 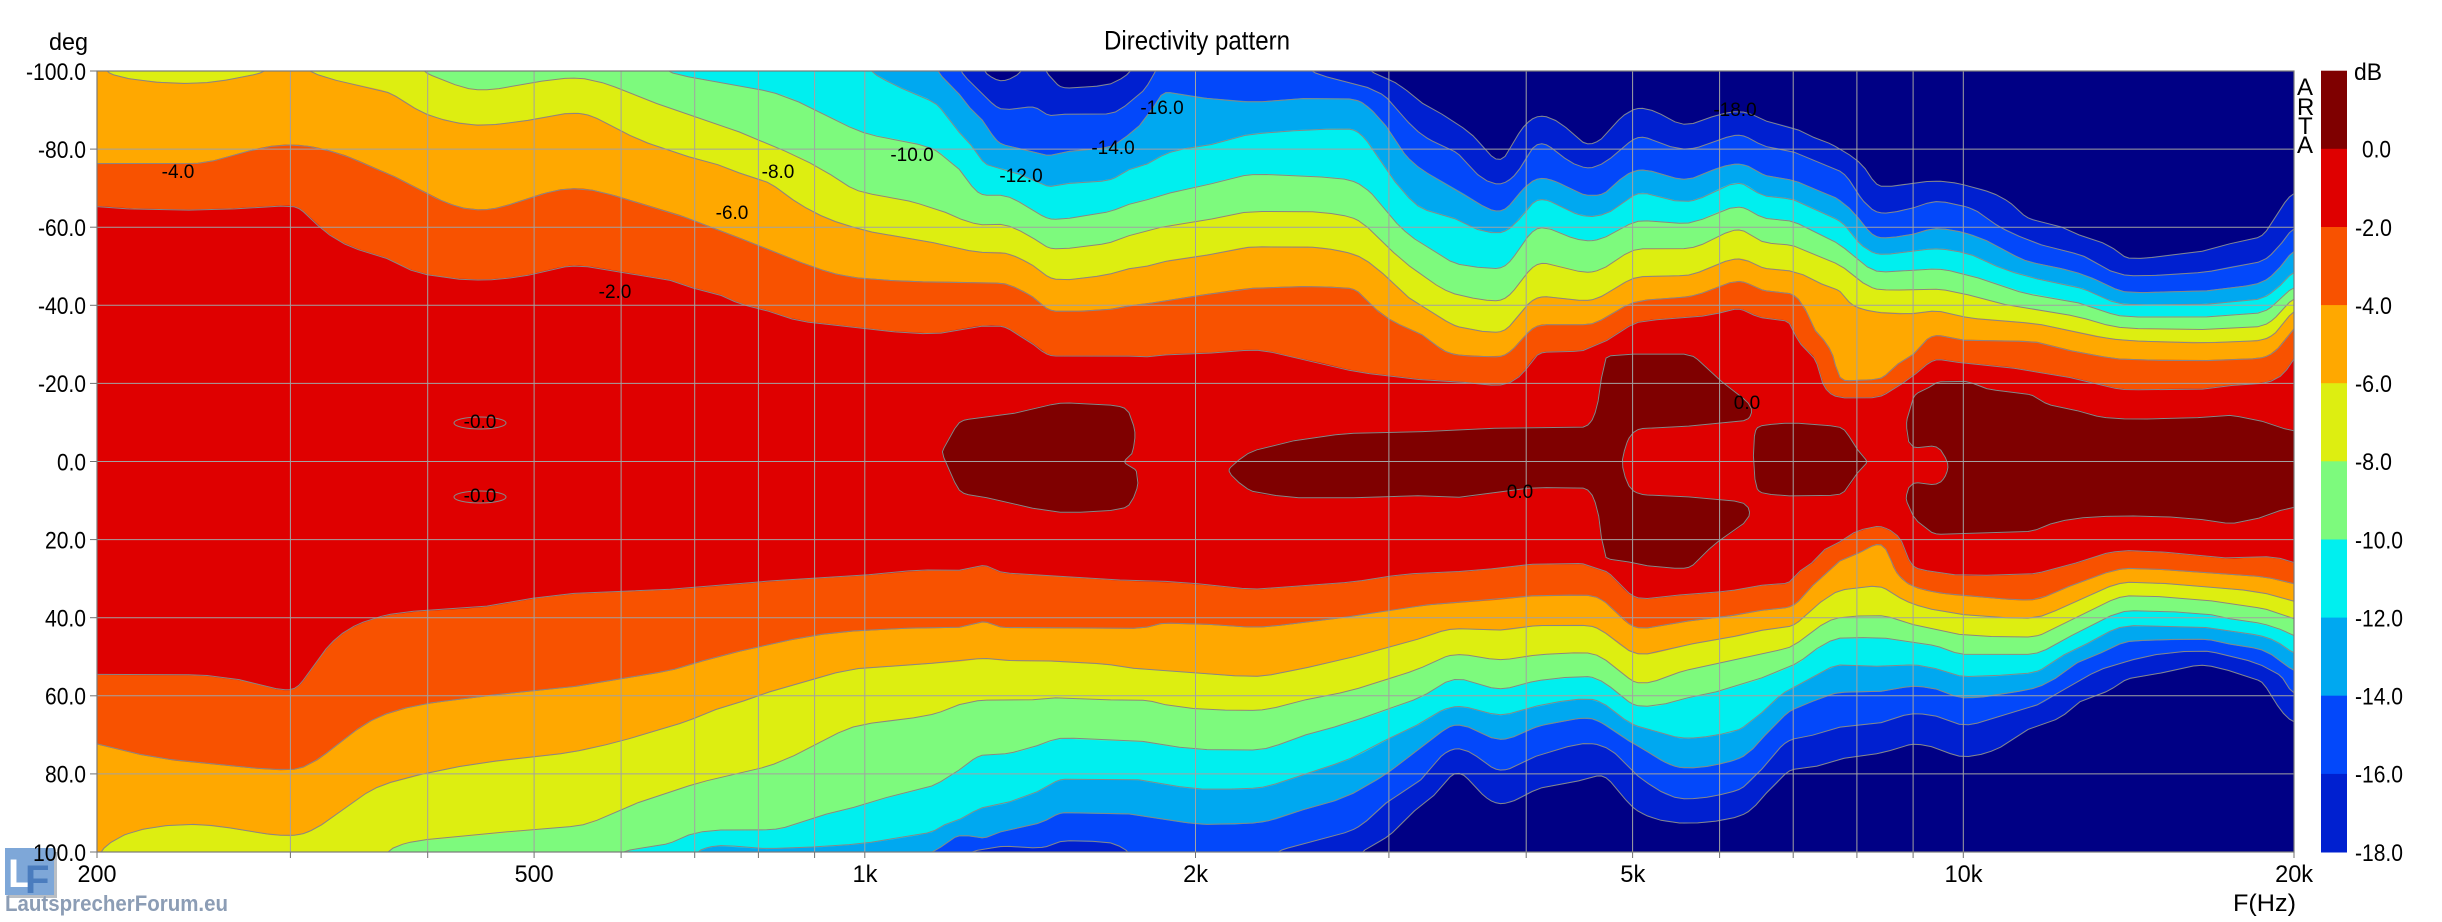 What do you see at coordinates (1633, 874) in the screenshot?
I see `svg-text: 5k` at bounding box center [1633, 874].